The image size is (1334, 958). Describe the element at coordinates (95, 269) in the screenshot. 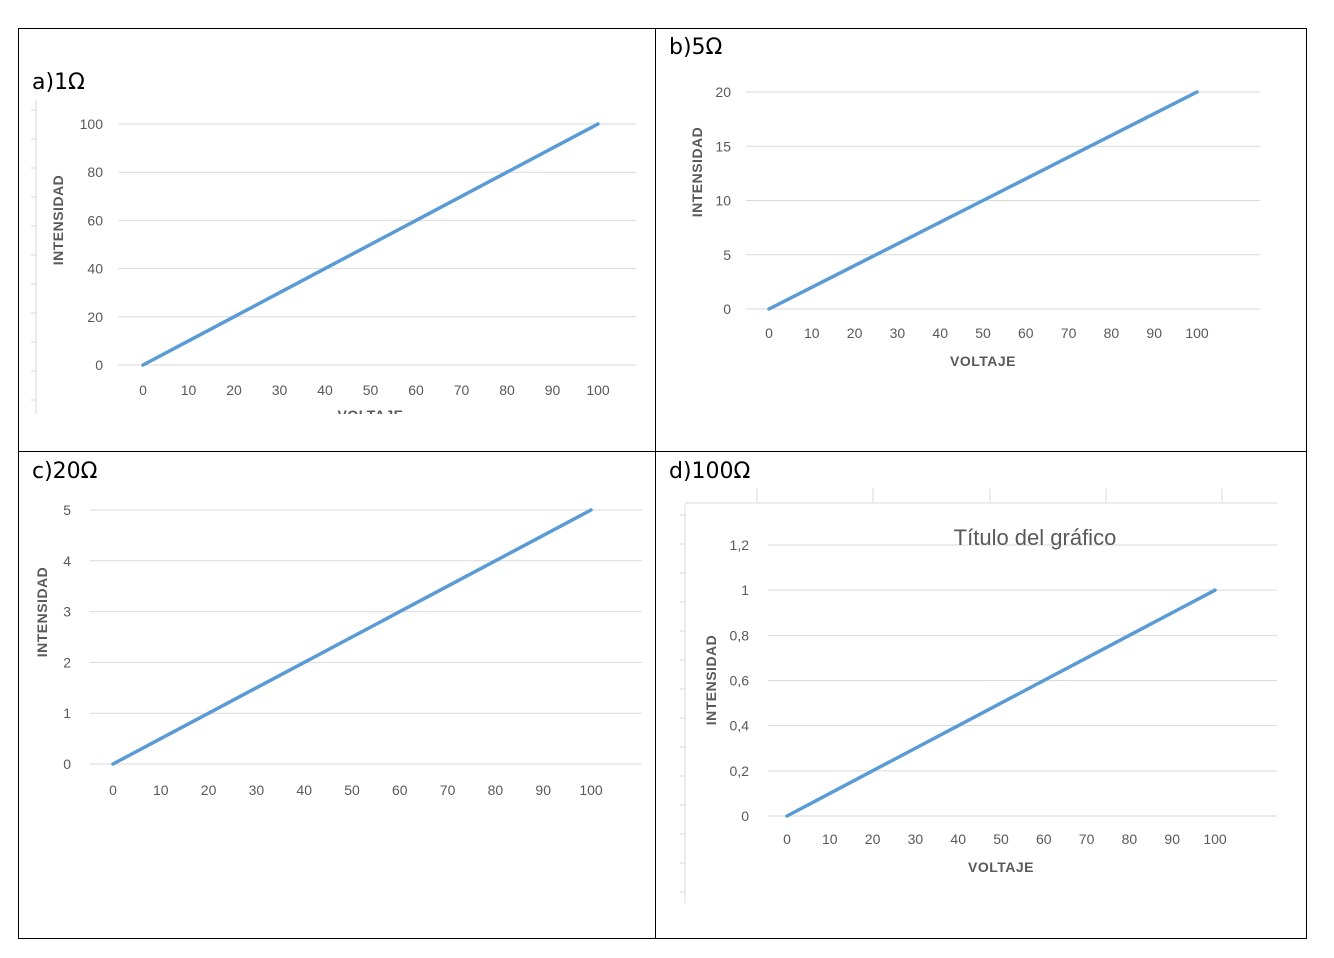

I see `y-tick-label: 40` at that location.